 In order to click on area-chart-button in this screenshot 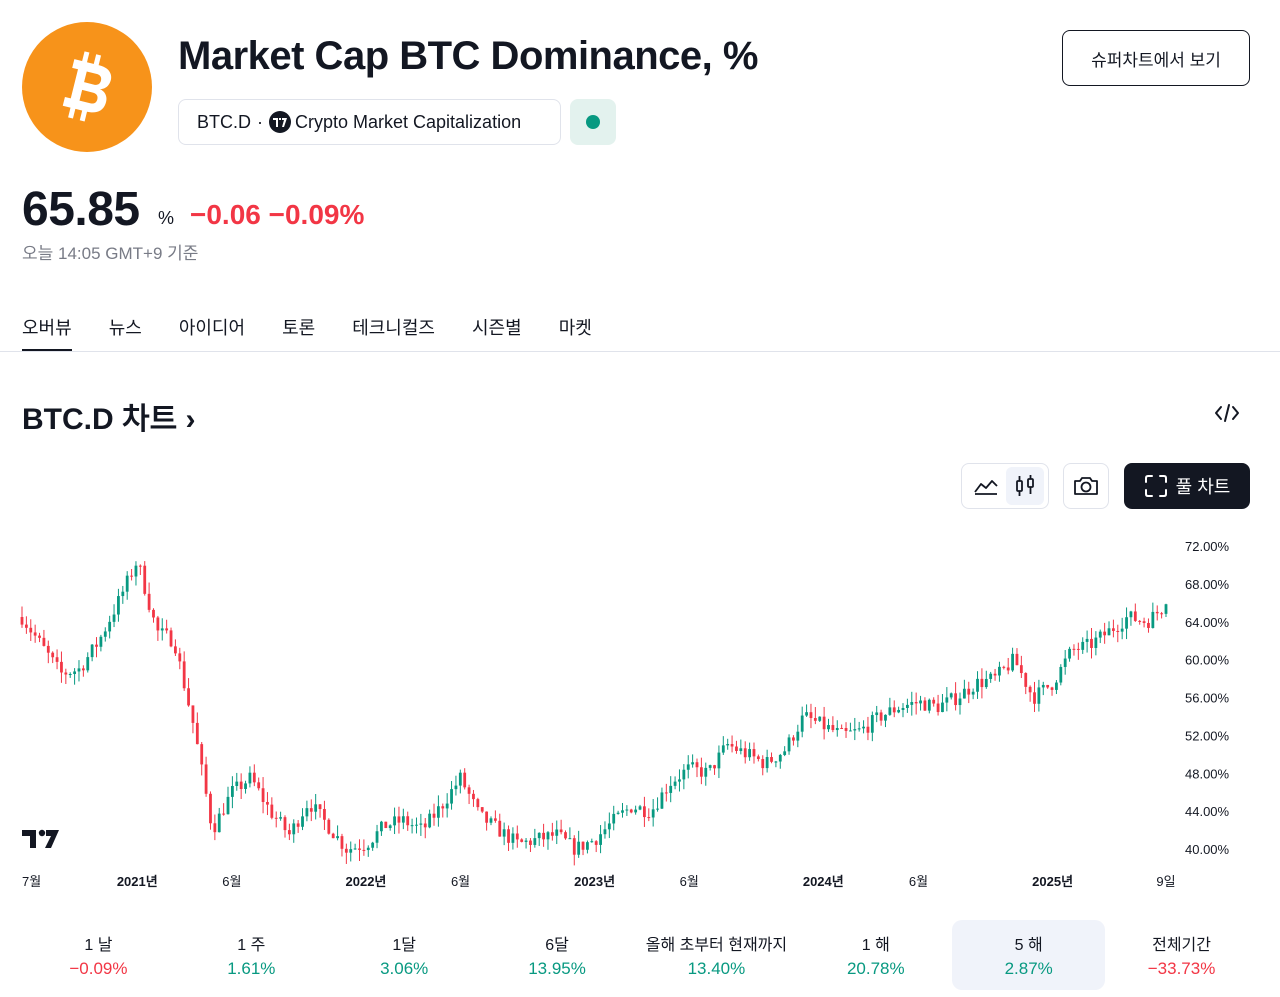, I will do `click(986, 486)`.